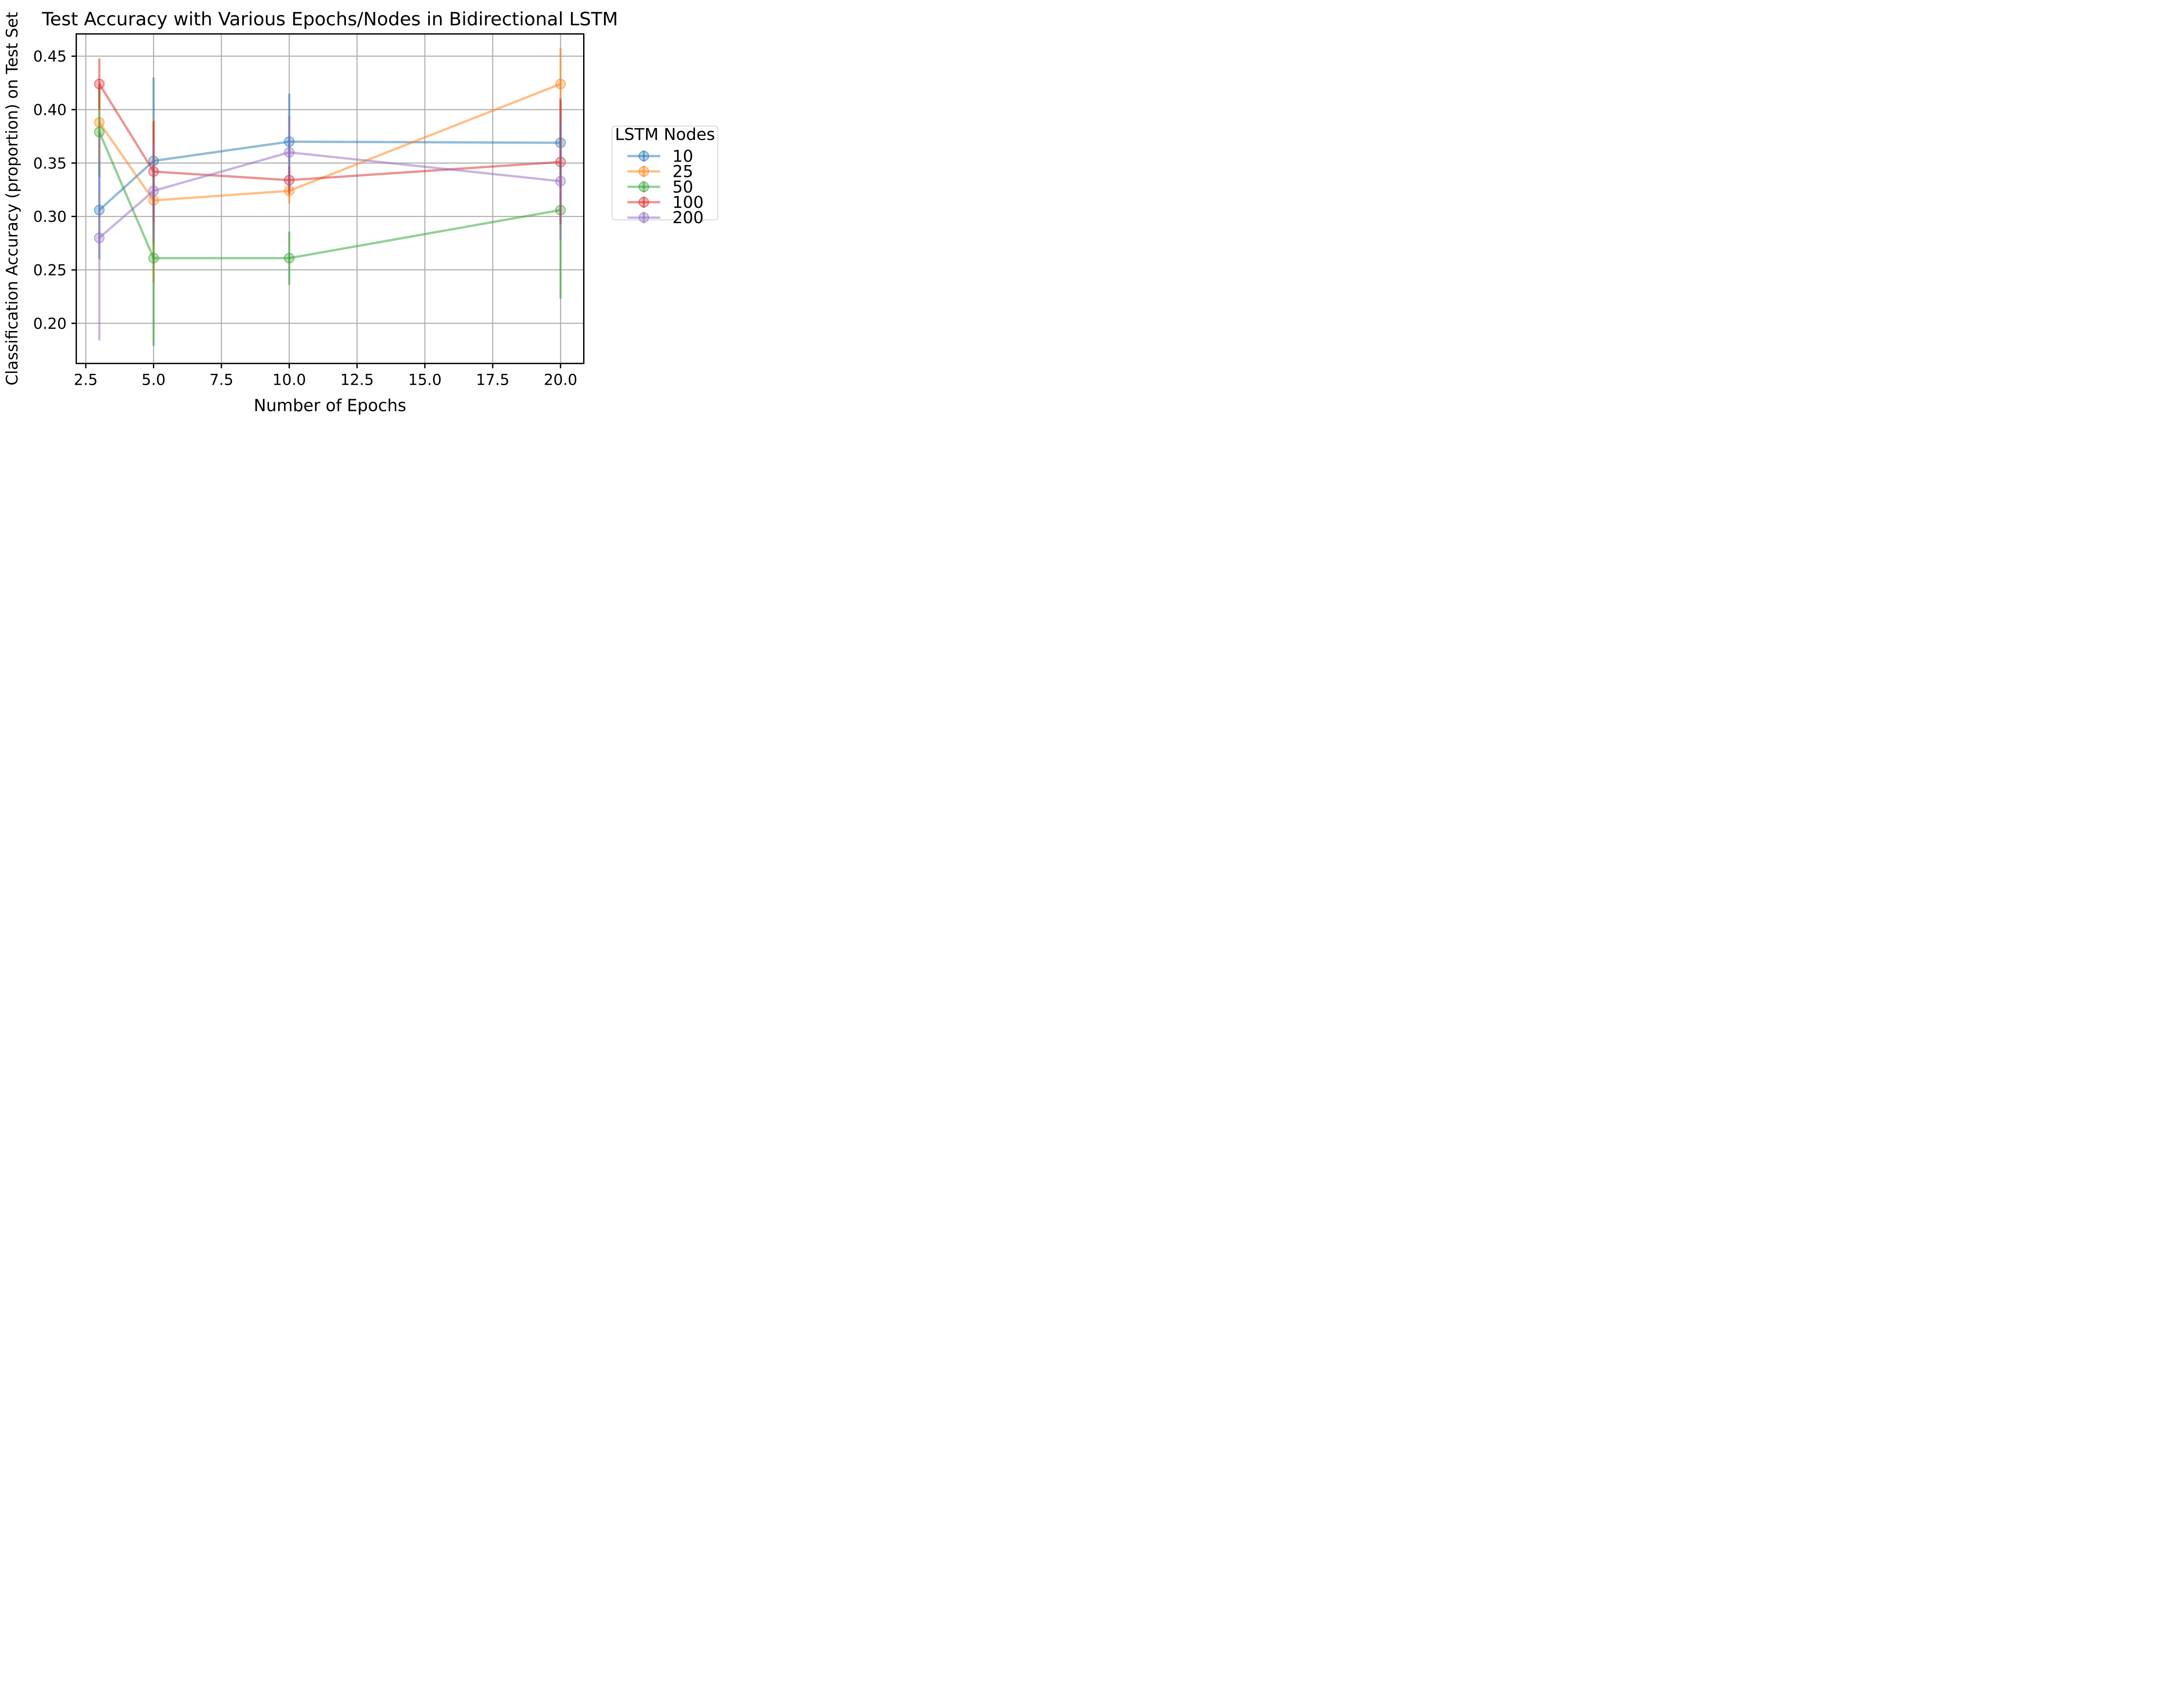 The height and width of the screenshot is (1683, 2184). What do you see at coordinates (289, 380) in the screenshot?
I see `x-tick-label: 10.0` at bounding box center [289, 380].